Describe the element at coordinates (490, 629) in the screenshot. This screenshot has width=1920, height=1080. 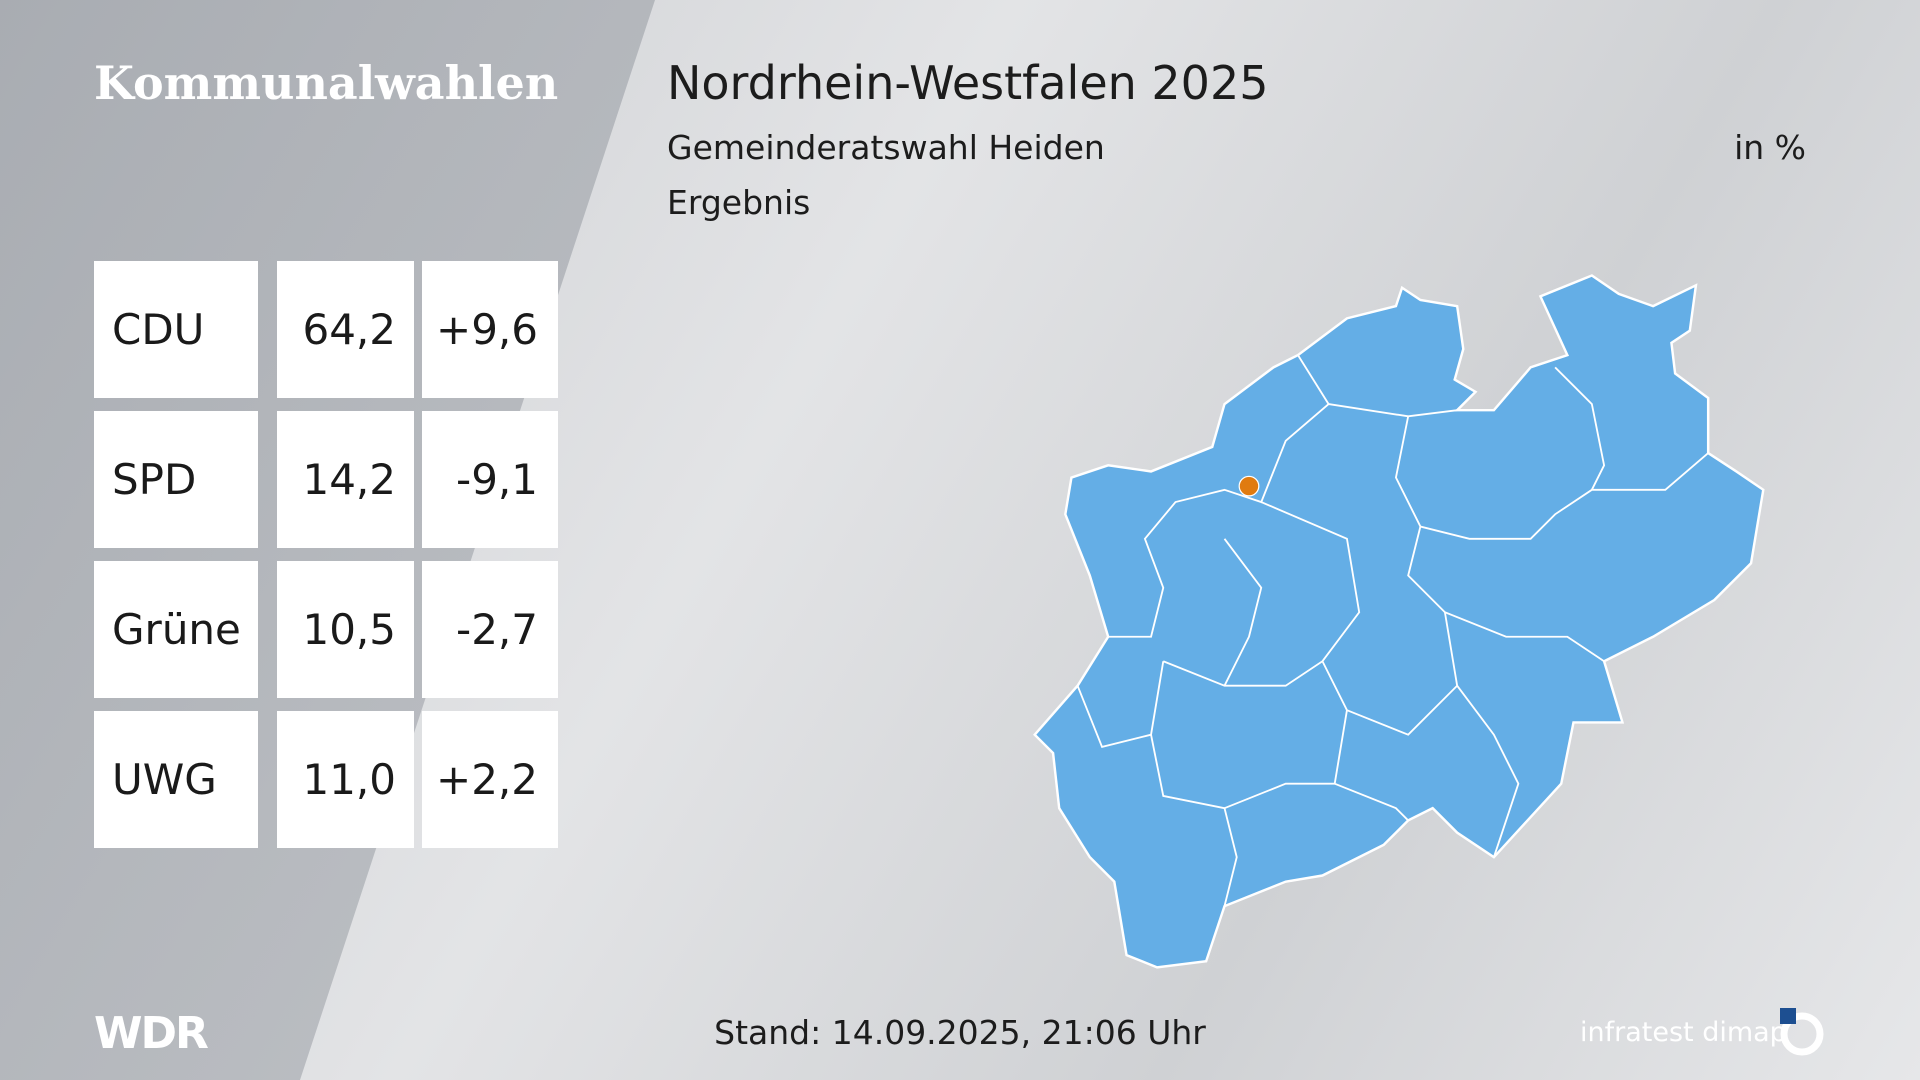
I see `cell-change: -2,7` at that location.